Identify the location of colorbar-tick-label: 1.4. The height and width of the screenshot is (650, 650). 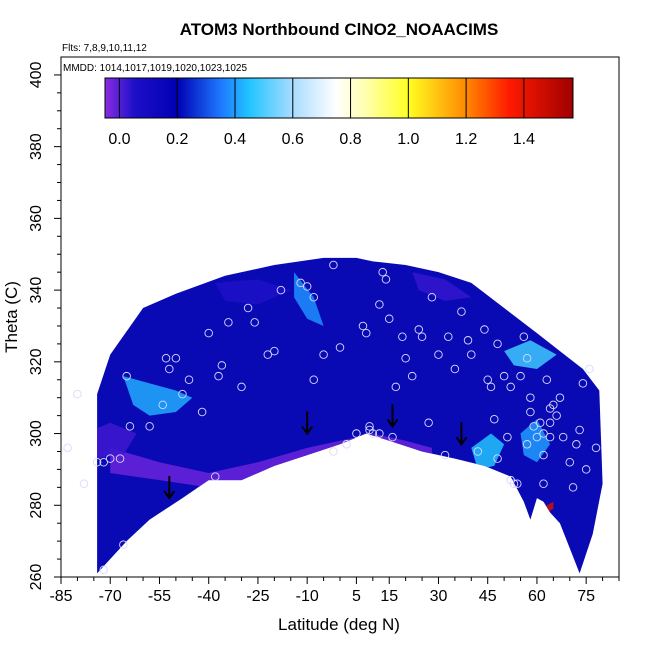
(524, 139).